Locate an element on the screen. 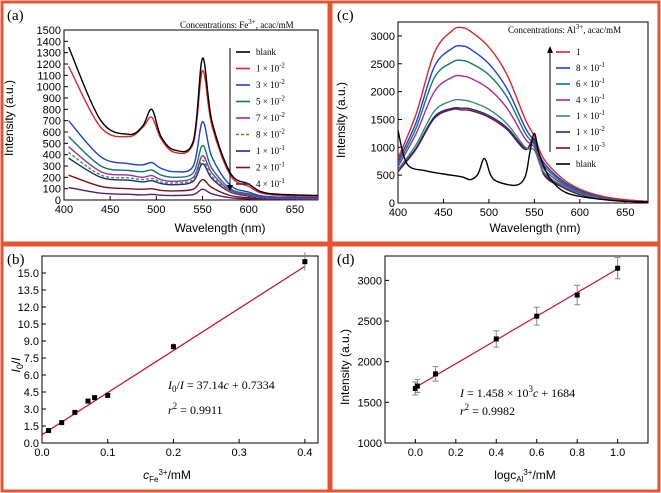 This screenshot has width=661, height=493. panel-a-ytick-label: 1200 is located at coordinates (49, 65).